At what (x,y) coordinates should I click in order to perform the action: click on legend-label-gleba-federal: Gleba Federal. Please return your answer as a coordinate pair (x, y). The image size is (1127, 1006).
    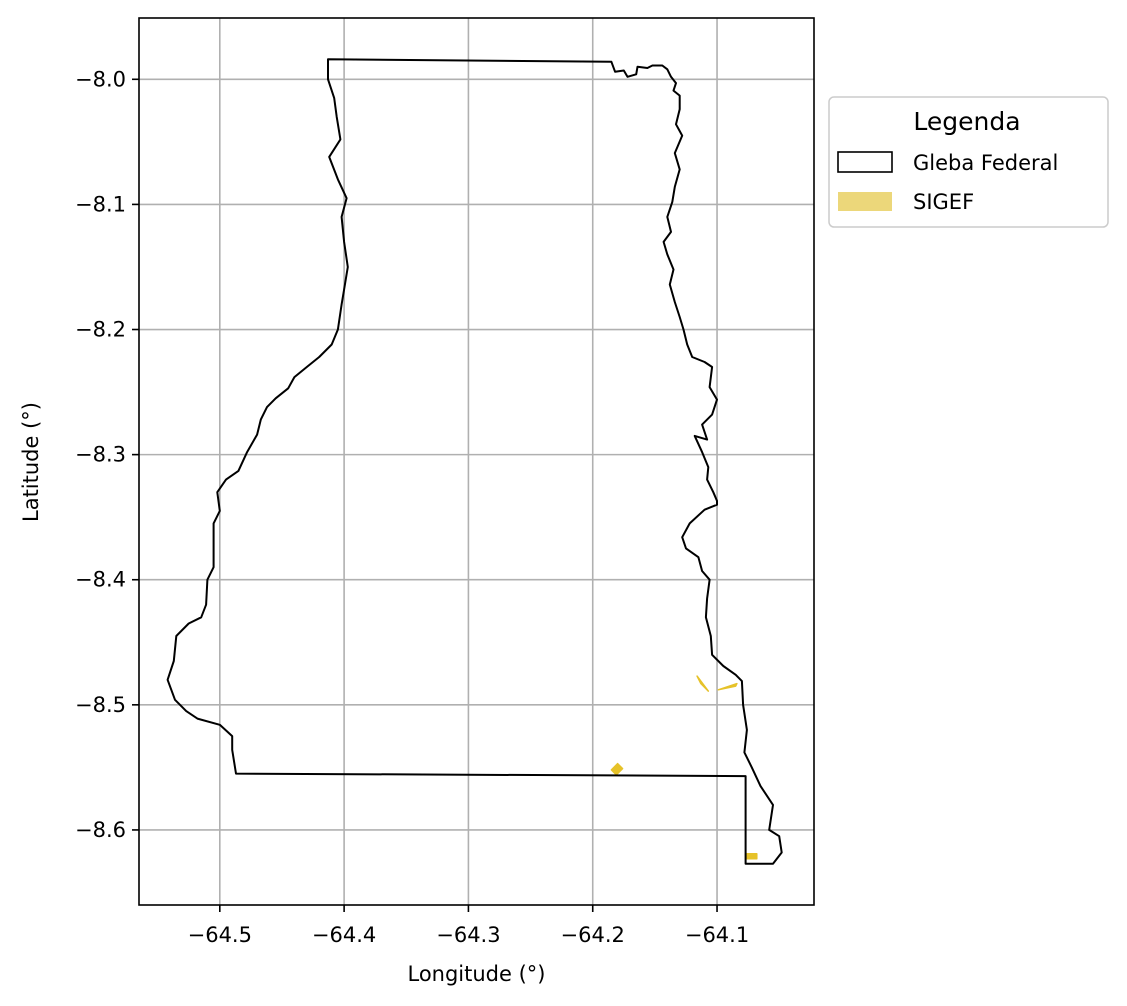
    Looking at the image, I should click on (985, 163).